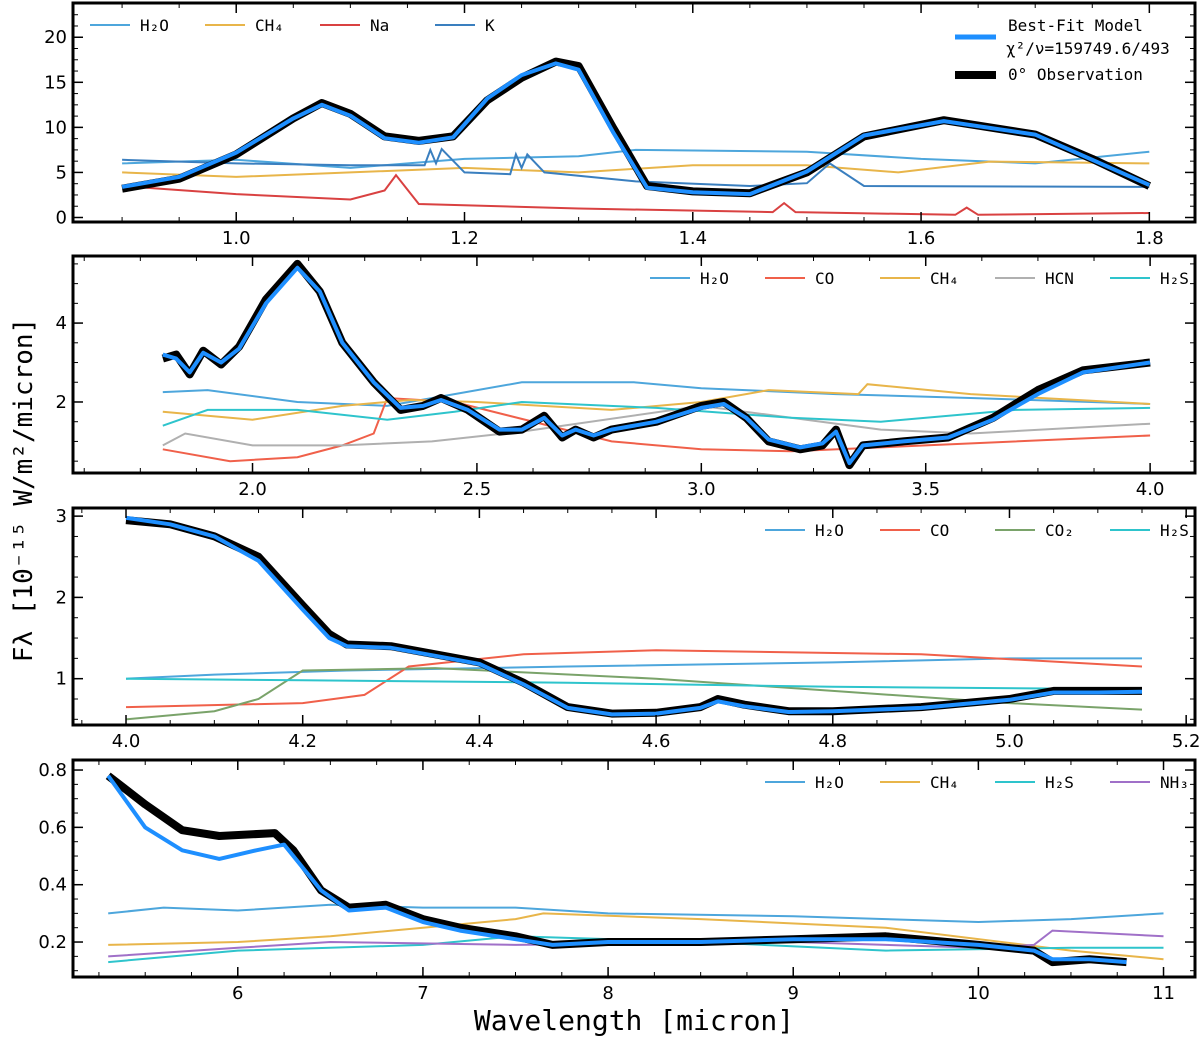  I want to click on series-line-CO₂, so click(634, 694).